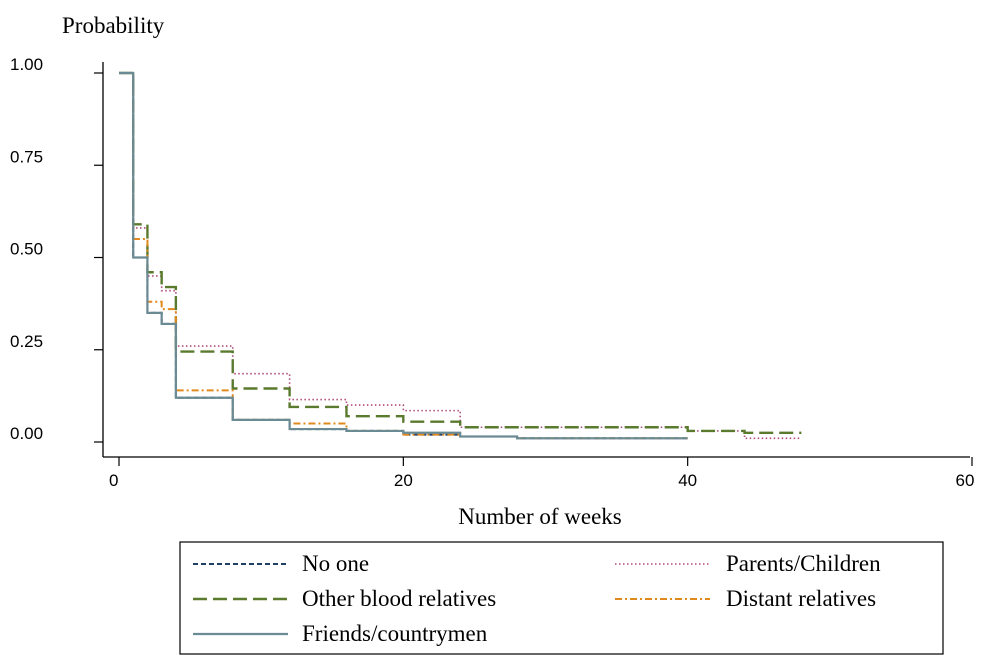  I want to click on x-tick-label: 60, so click(965, 480).